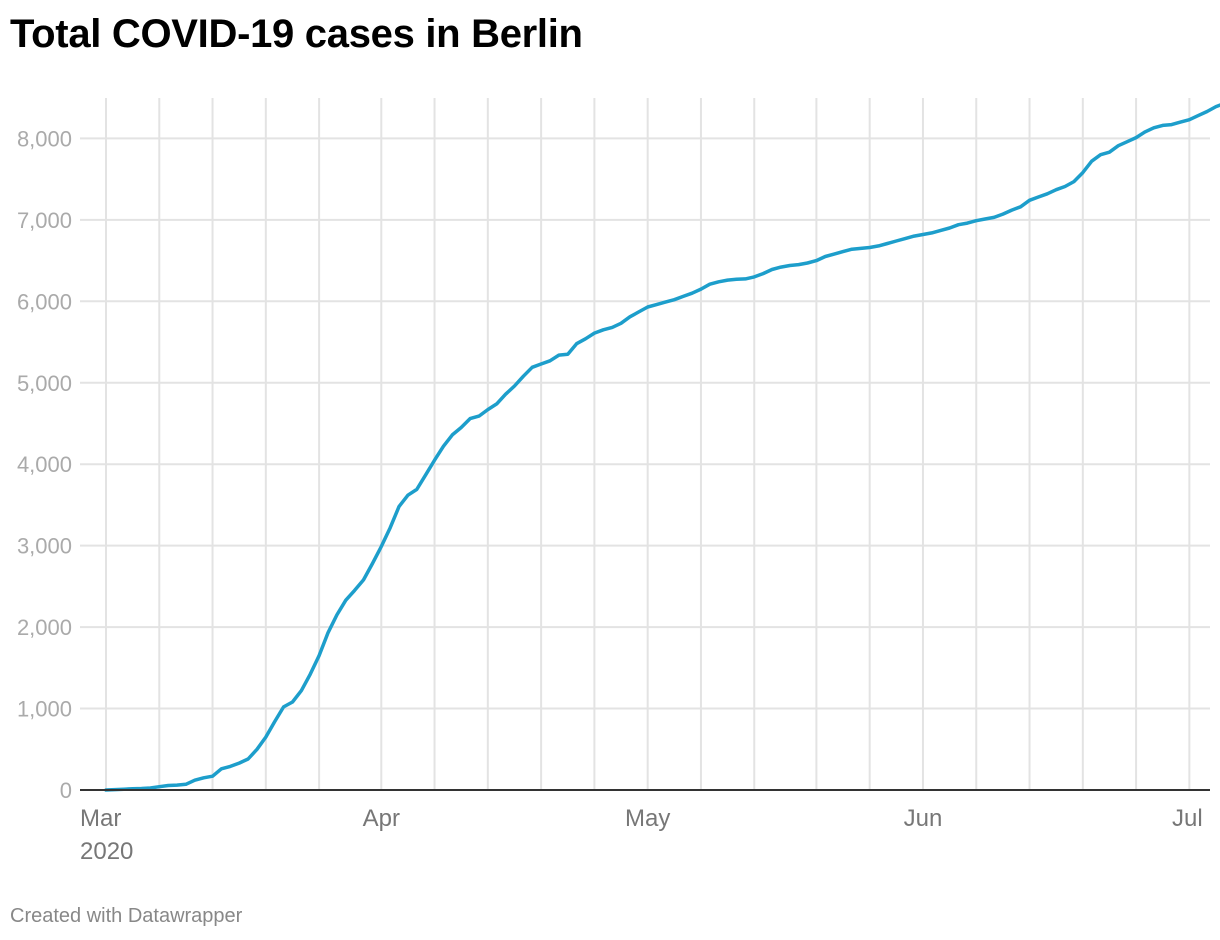 The width and height of the screenshot is (1220, 940). Describe the element at coordinates (44, 627) in the screenshot. I see `y-tick-label: 2,000` at that location.